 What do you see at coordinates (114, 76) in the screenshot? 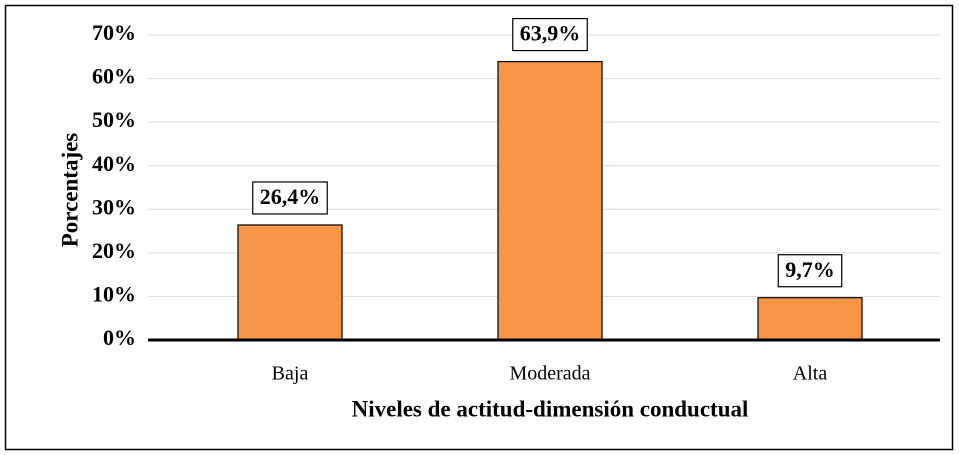
I see `y-tick-label: 60%` at bounding box center [114, 76].